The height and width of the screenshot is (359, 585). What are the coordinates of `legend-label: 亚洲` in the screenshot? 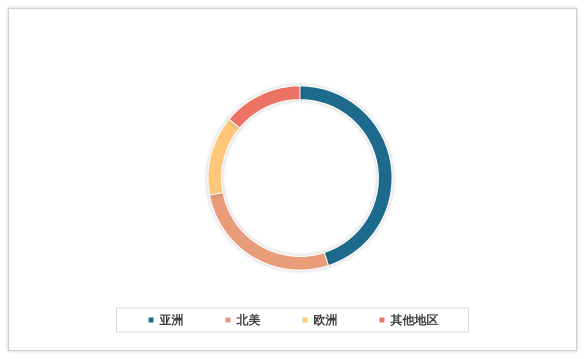 It's located at (171, 320).